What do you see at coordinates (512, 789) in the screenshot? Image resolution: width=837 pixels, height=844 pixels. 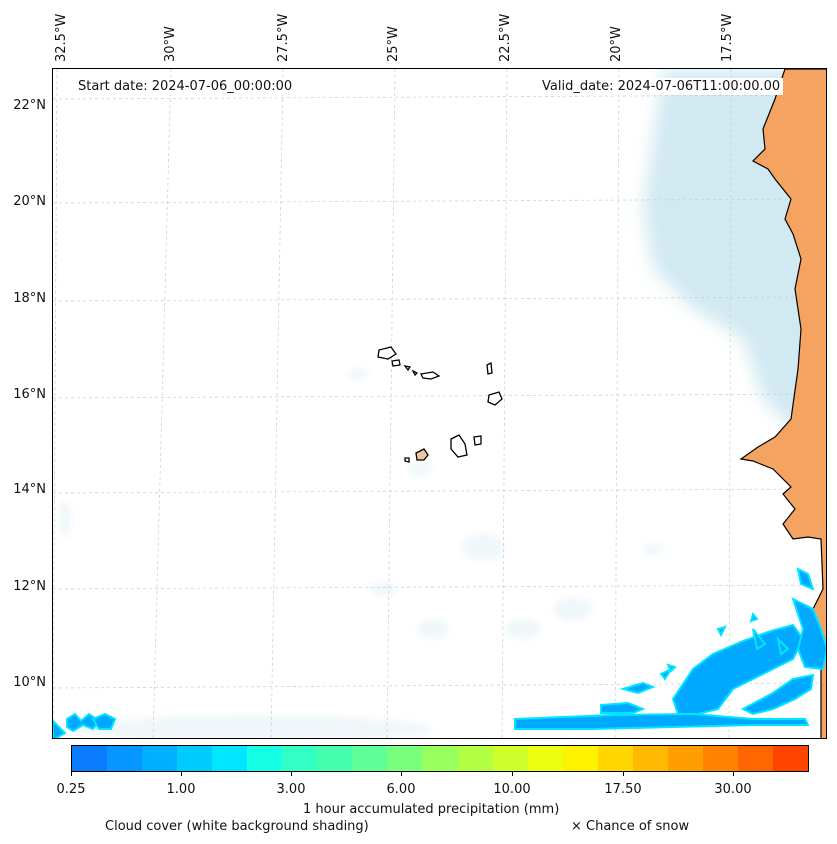 I see `colorbar-tick-4: 10.00` at bounding box center [512, 789].